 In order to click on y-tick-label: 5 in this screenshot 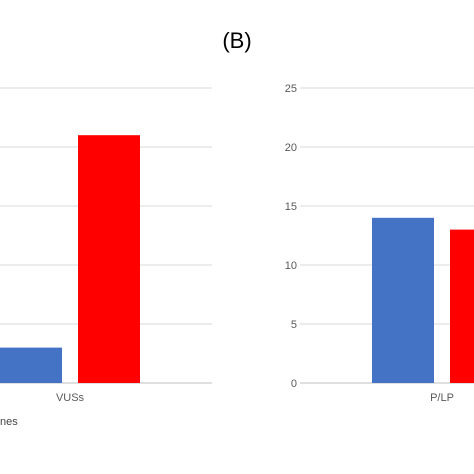, I will do `click(294, 325)`.